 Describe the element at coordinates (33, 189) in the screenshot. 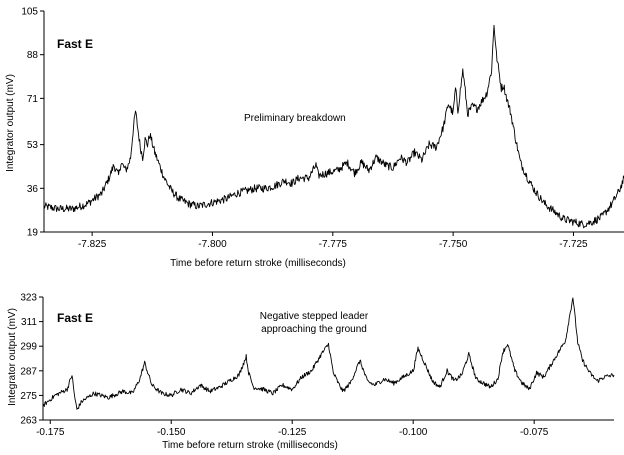

I see `y-tick-label: 36` at that location.